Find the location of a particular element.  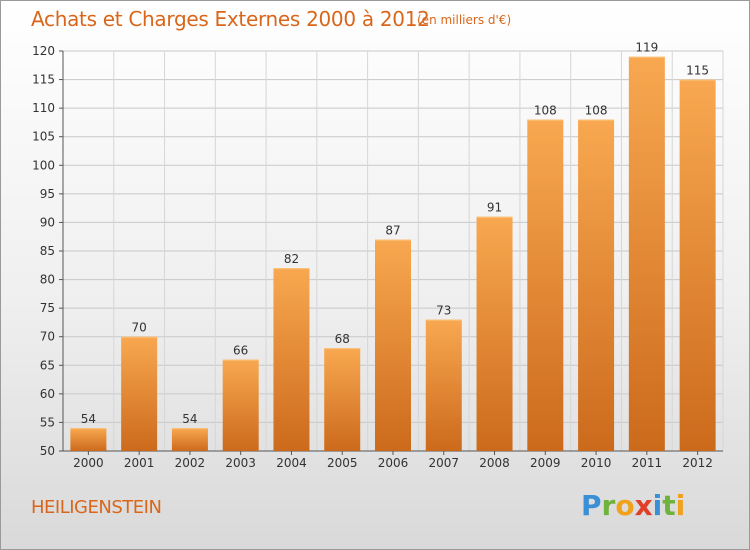

svg-text: Proxiti is located at coordinates (633, 505).